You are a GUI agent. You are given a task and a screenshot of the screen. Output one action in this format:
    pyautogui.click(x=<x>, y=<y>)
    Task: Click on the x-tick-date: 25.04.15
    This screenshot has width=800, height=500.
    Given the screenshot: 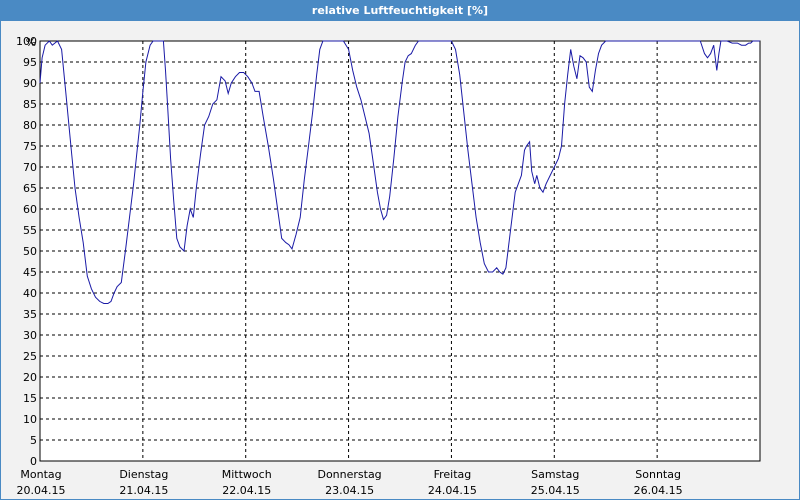 What is the action you would take?
    pyautogui.click(x=555, y=490)
    